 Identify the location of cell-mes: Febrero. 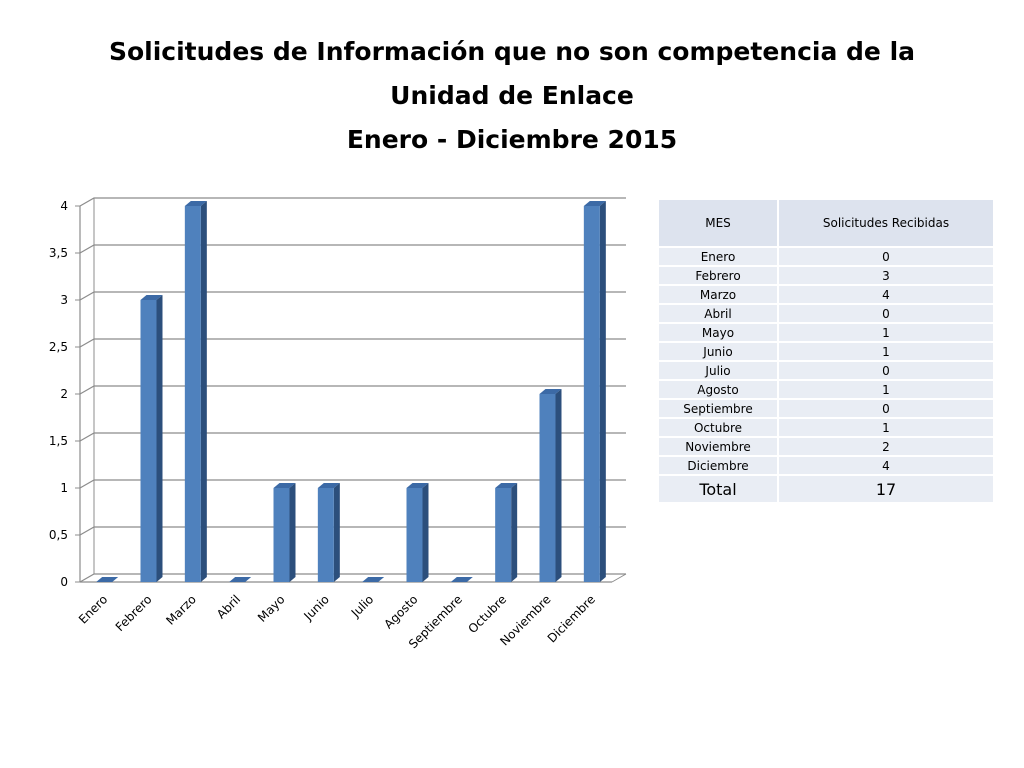
(718, 275).